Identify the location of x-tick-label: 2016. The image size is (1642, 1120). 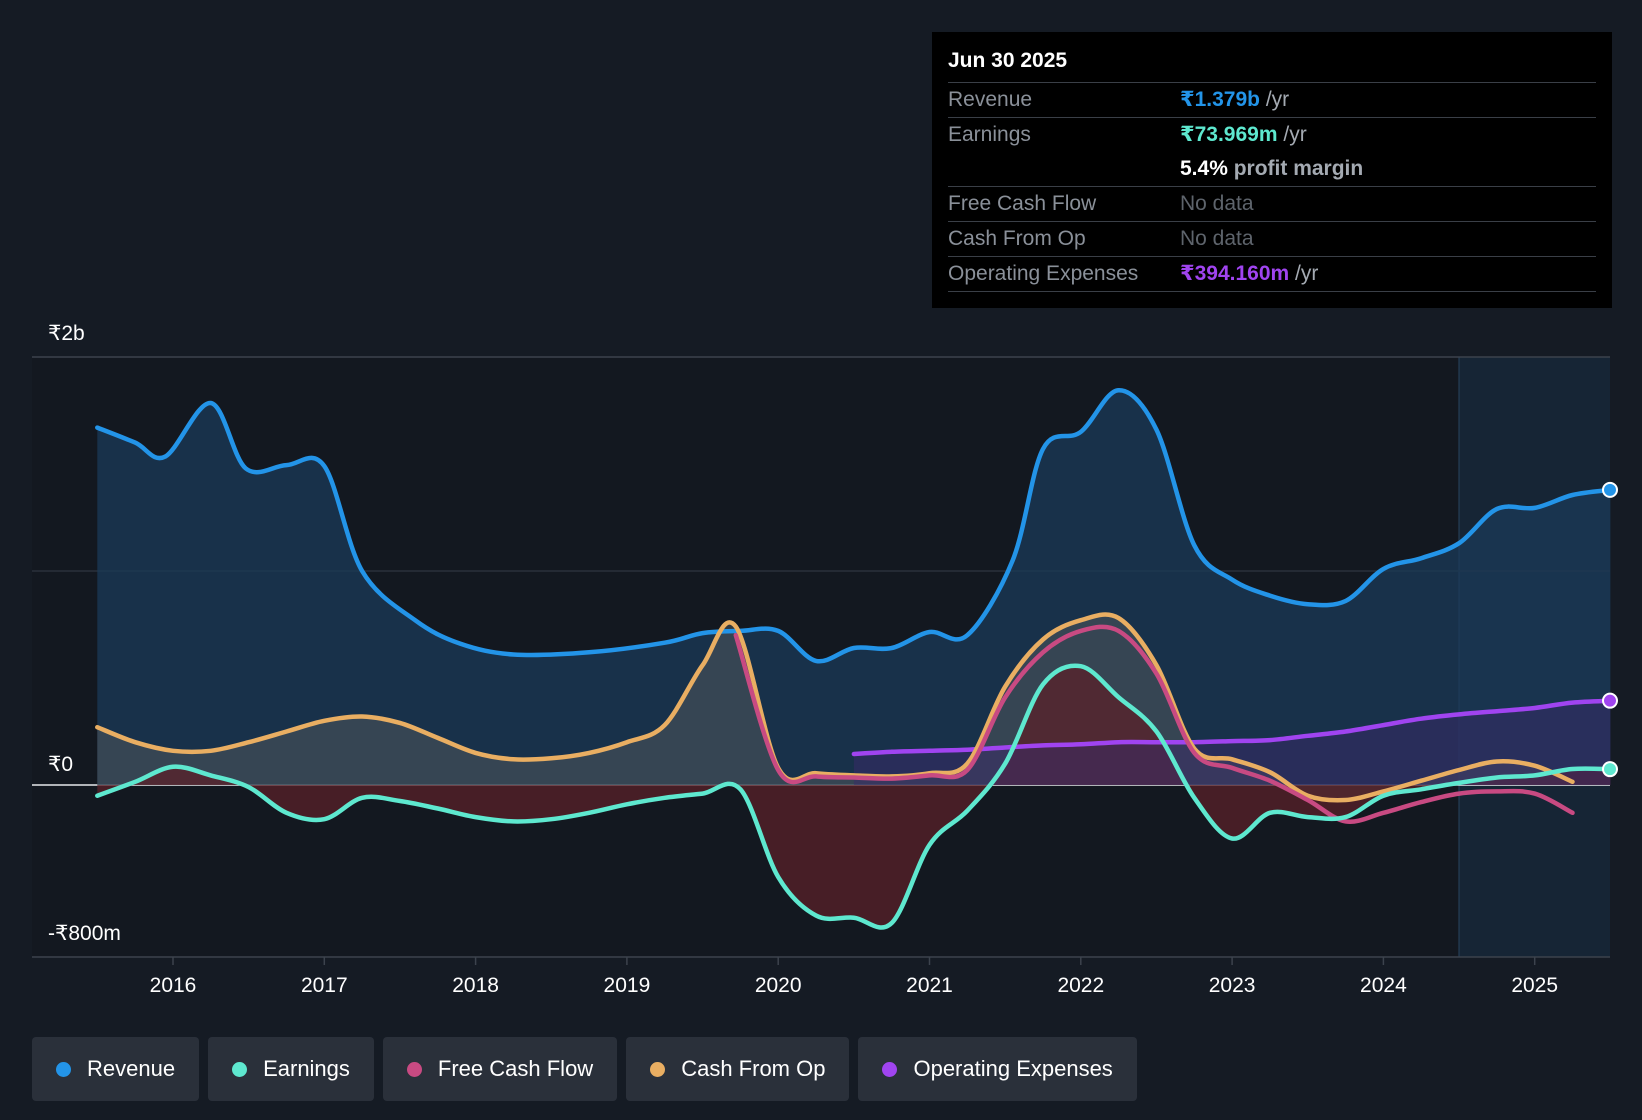
(173, 985).